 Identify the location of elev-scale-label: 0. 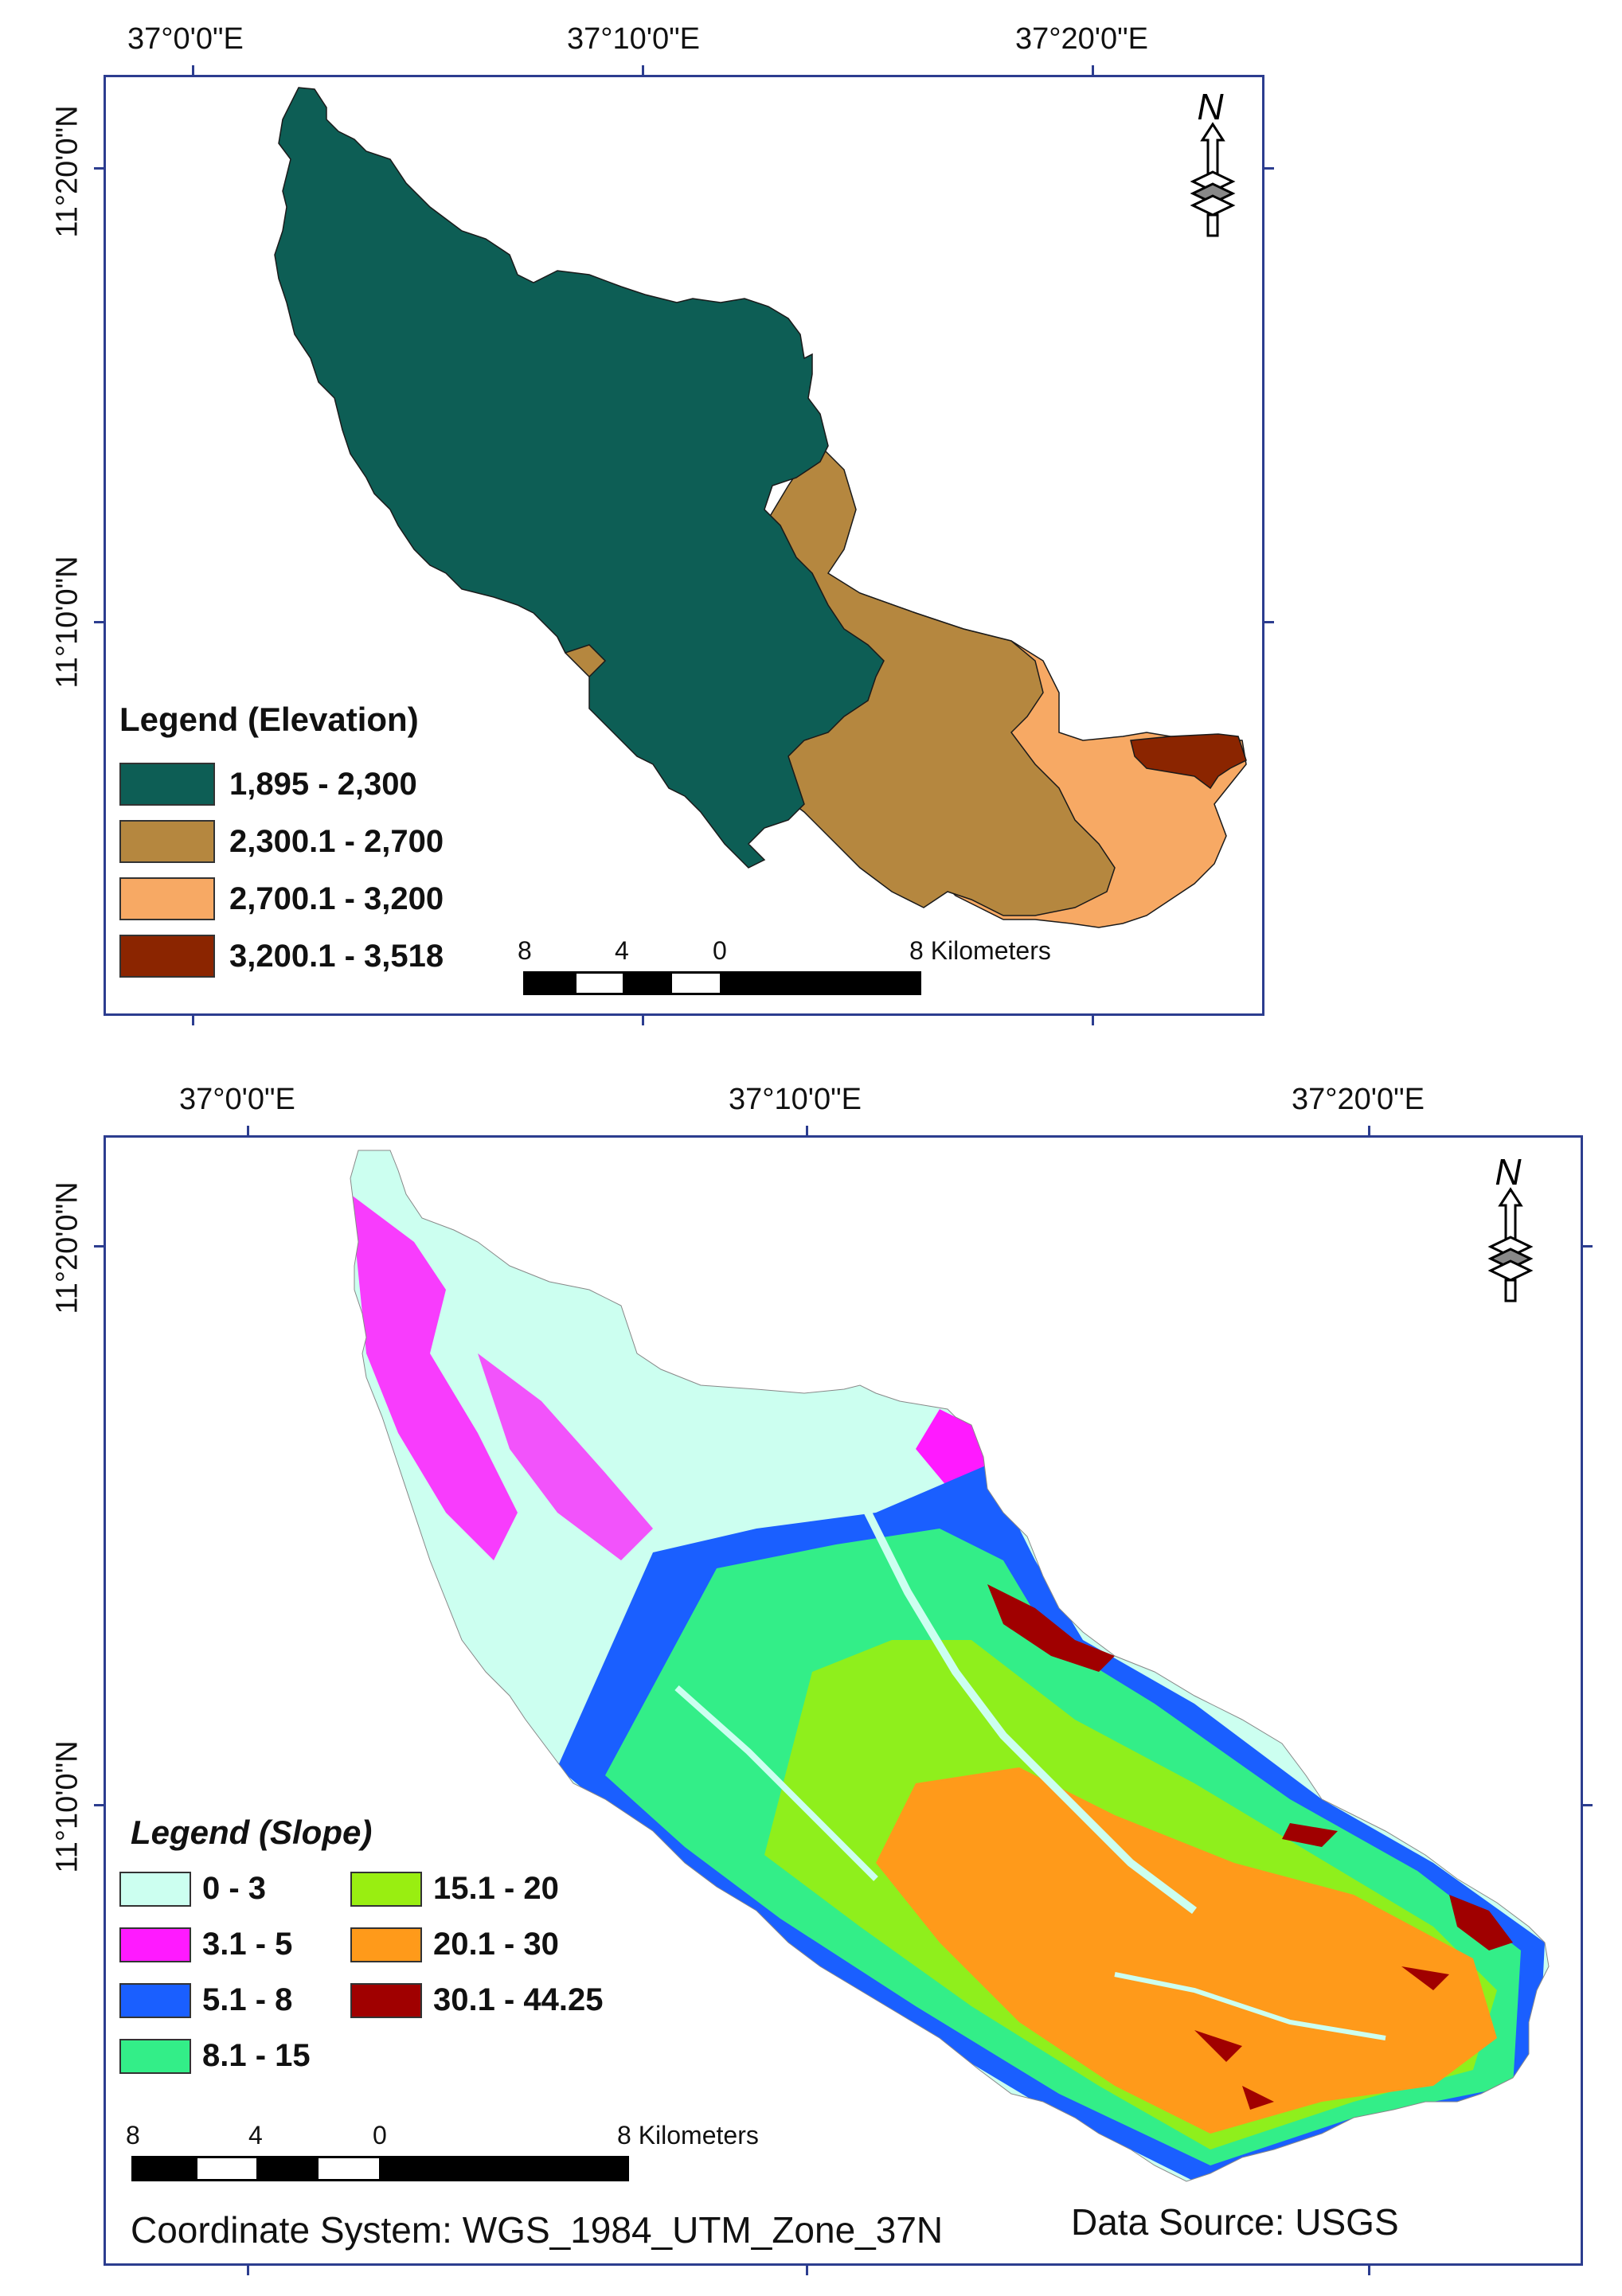
(720, 950).